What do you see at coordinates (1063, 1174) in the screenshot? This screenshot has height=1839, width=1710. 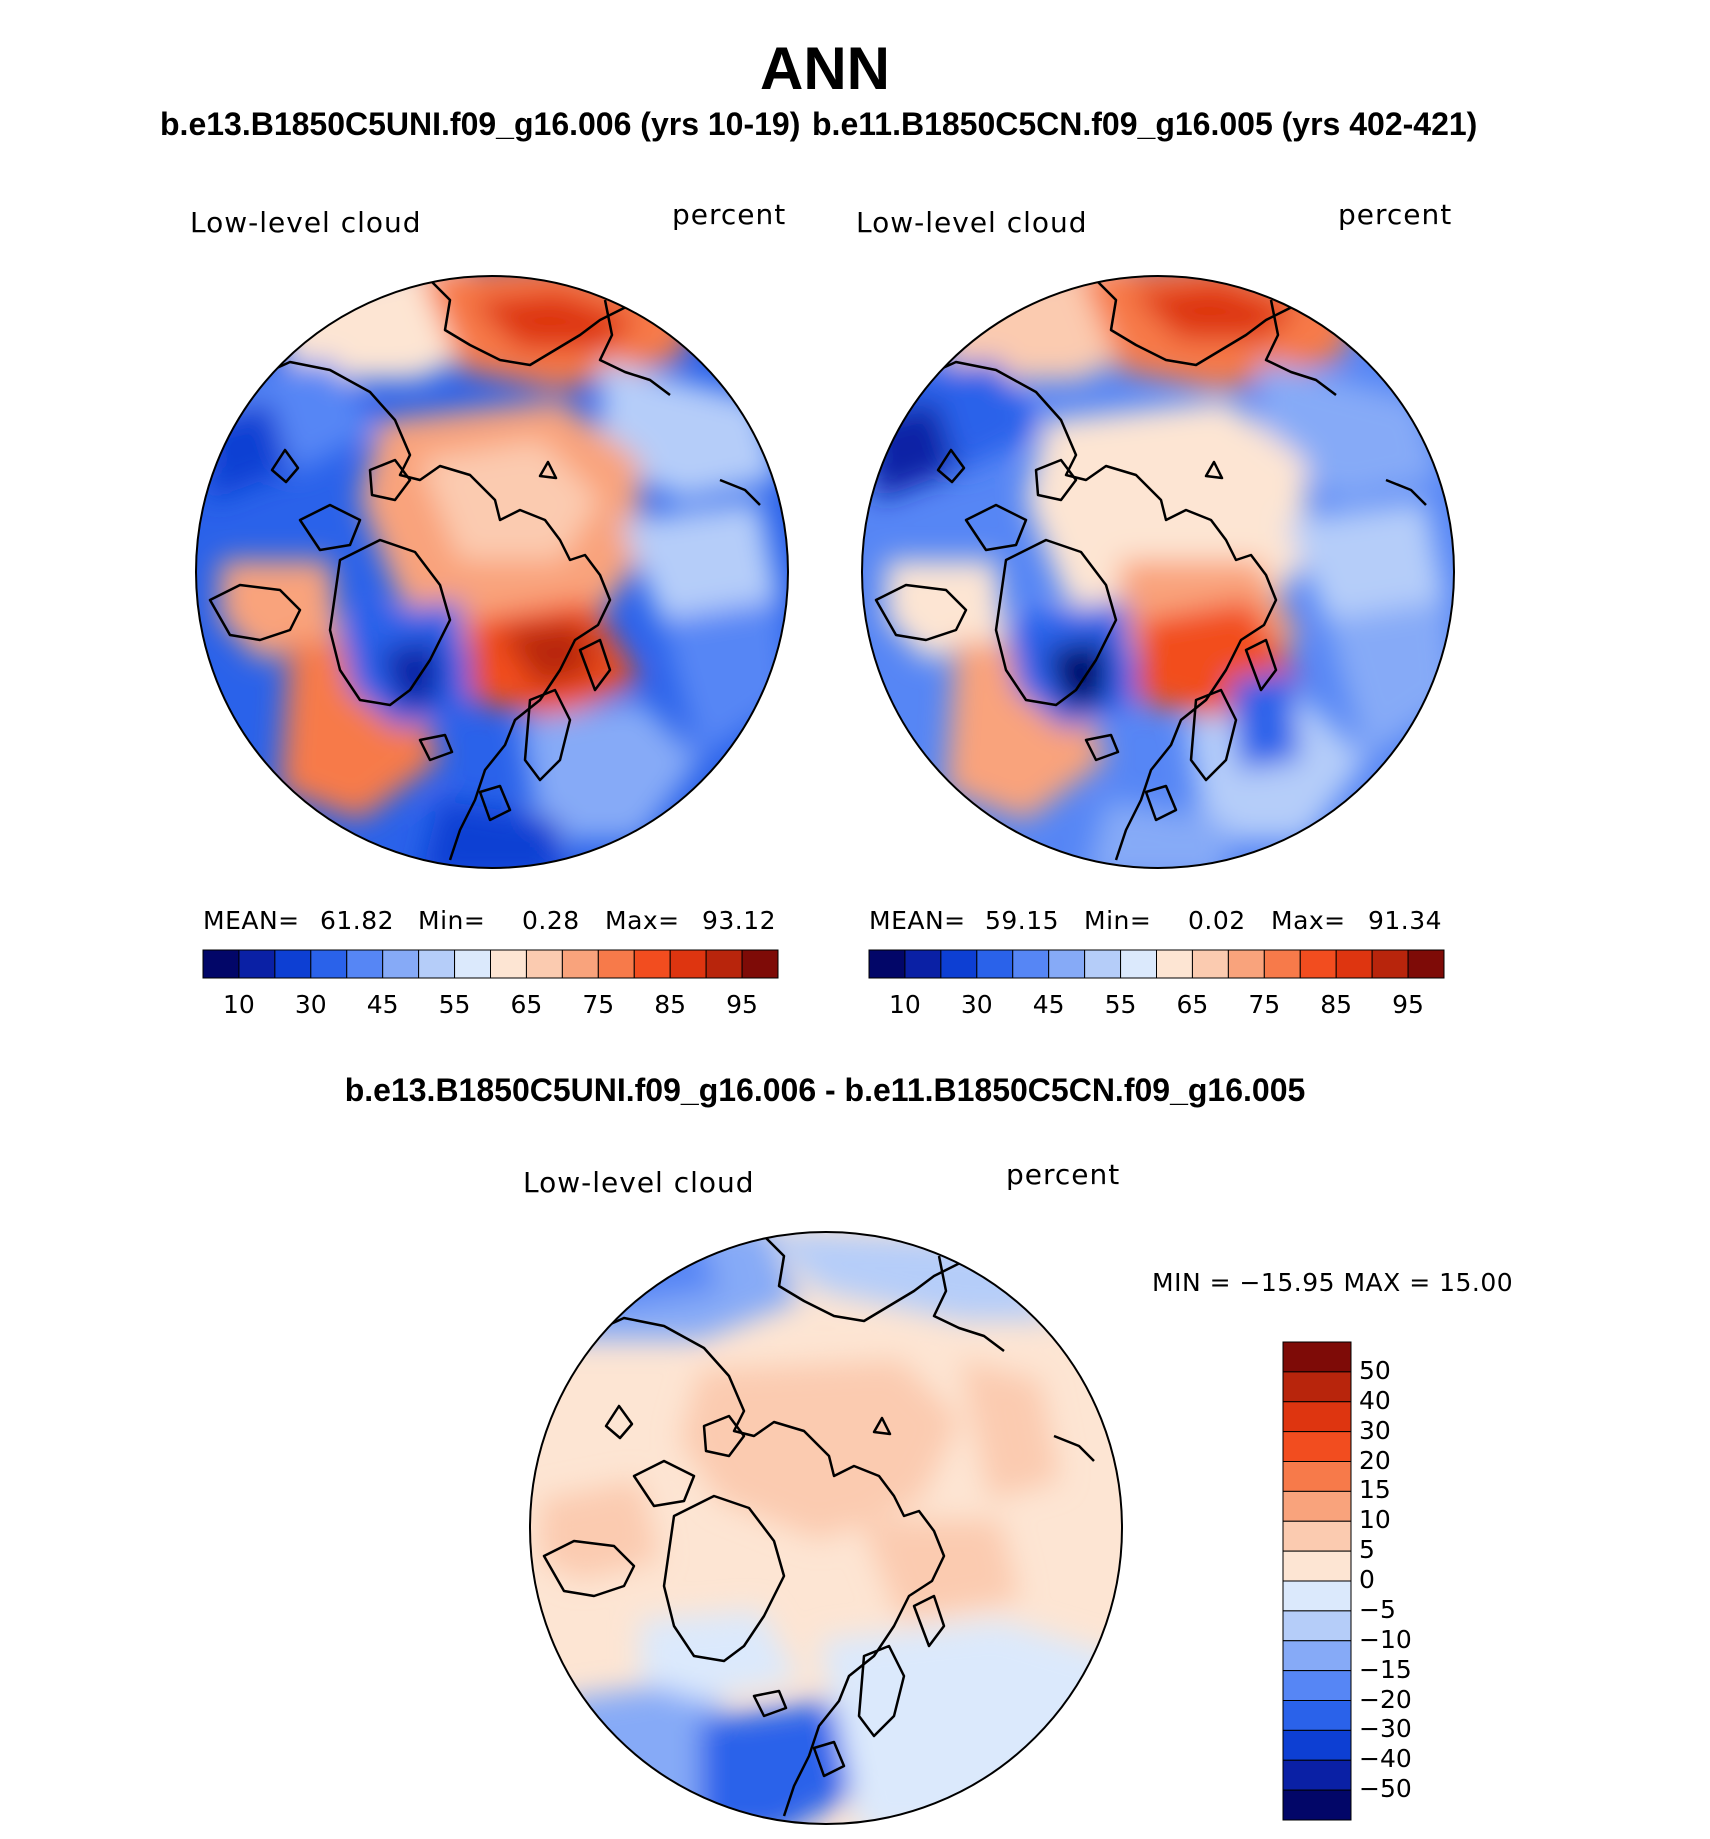 I see `diff-units-label: percent` at bounding box center [1063, 1174].